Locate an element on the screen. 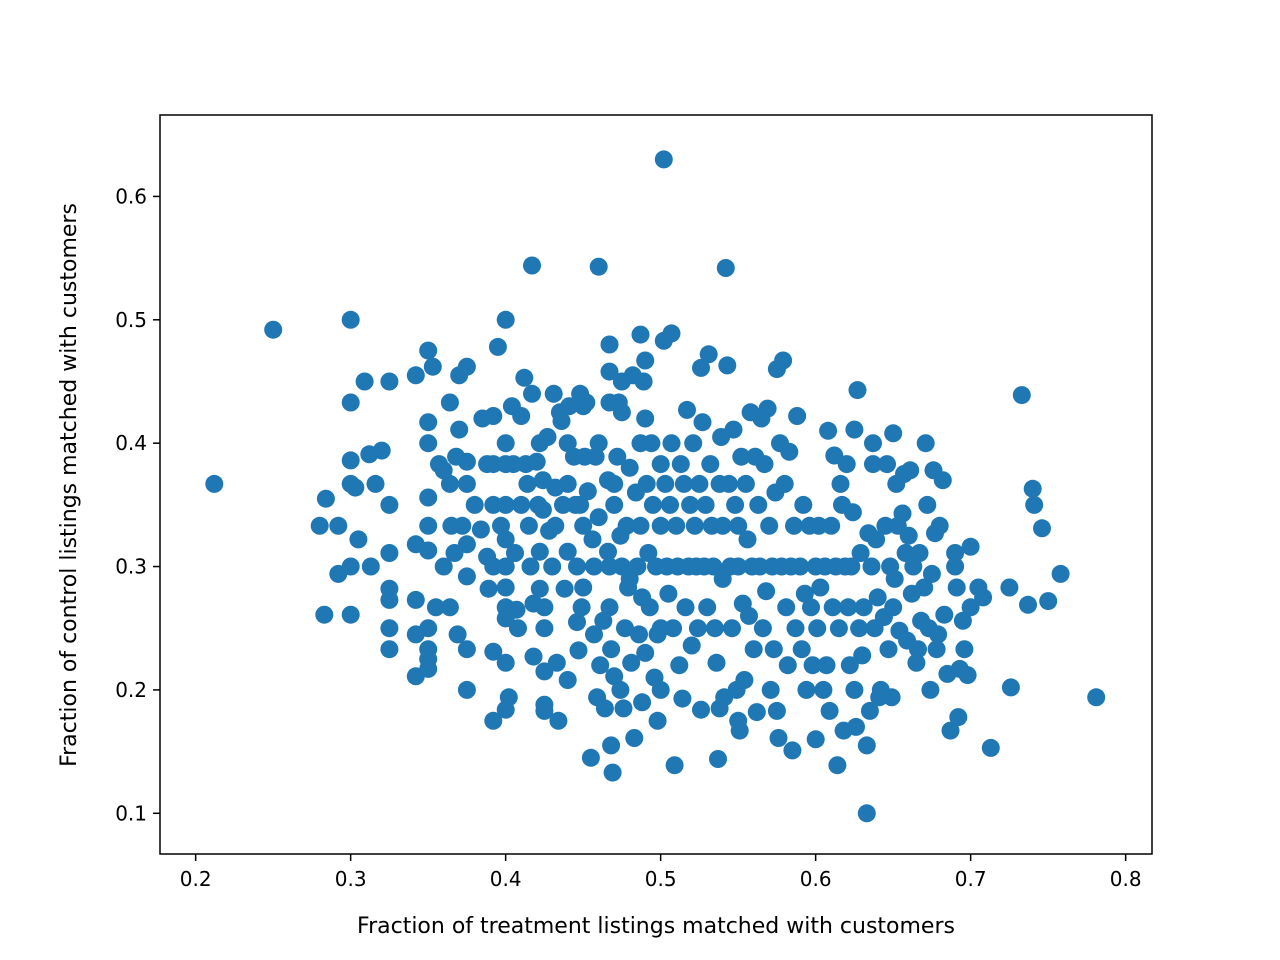 Image resolution: width=1280 pixels, height=960 pixels. x-axis-ticks: 0.2 0.3 0.4 0.5 0.6 0.7 0.8 is located at coordinates (661, 872).